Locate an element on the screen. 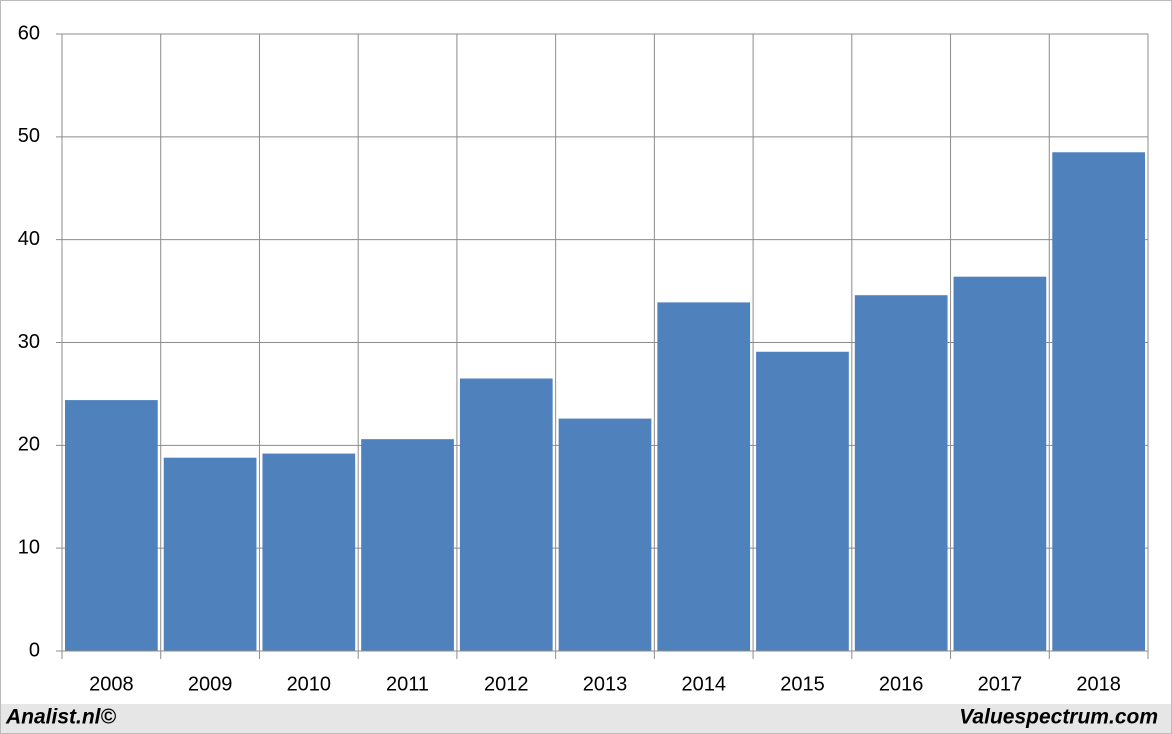  credit-right: Valuespectrum.com is located at coordinates (1058, 717).